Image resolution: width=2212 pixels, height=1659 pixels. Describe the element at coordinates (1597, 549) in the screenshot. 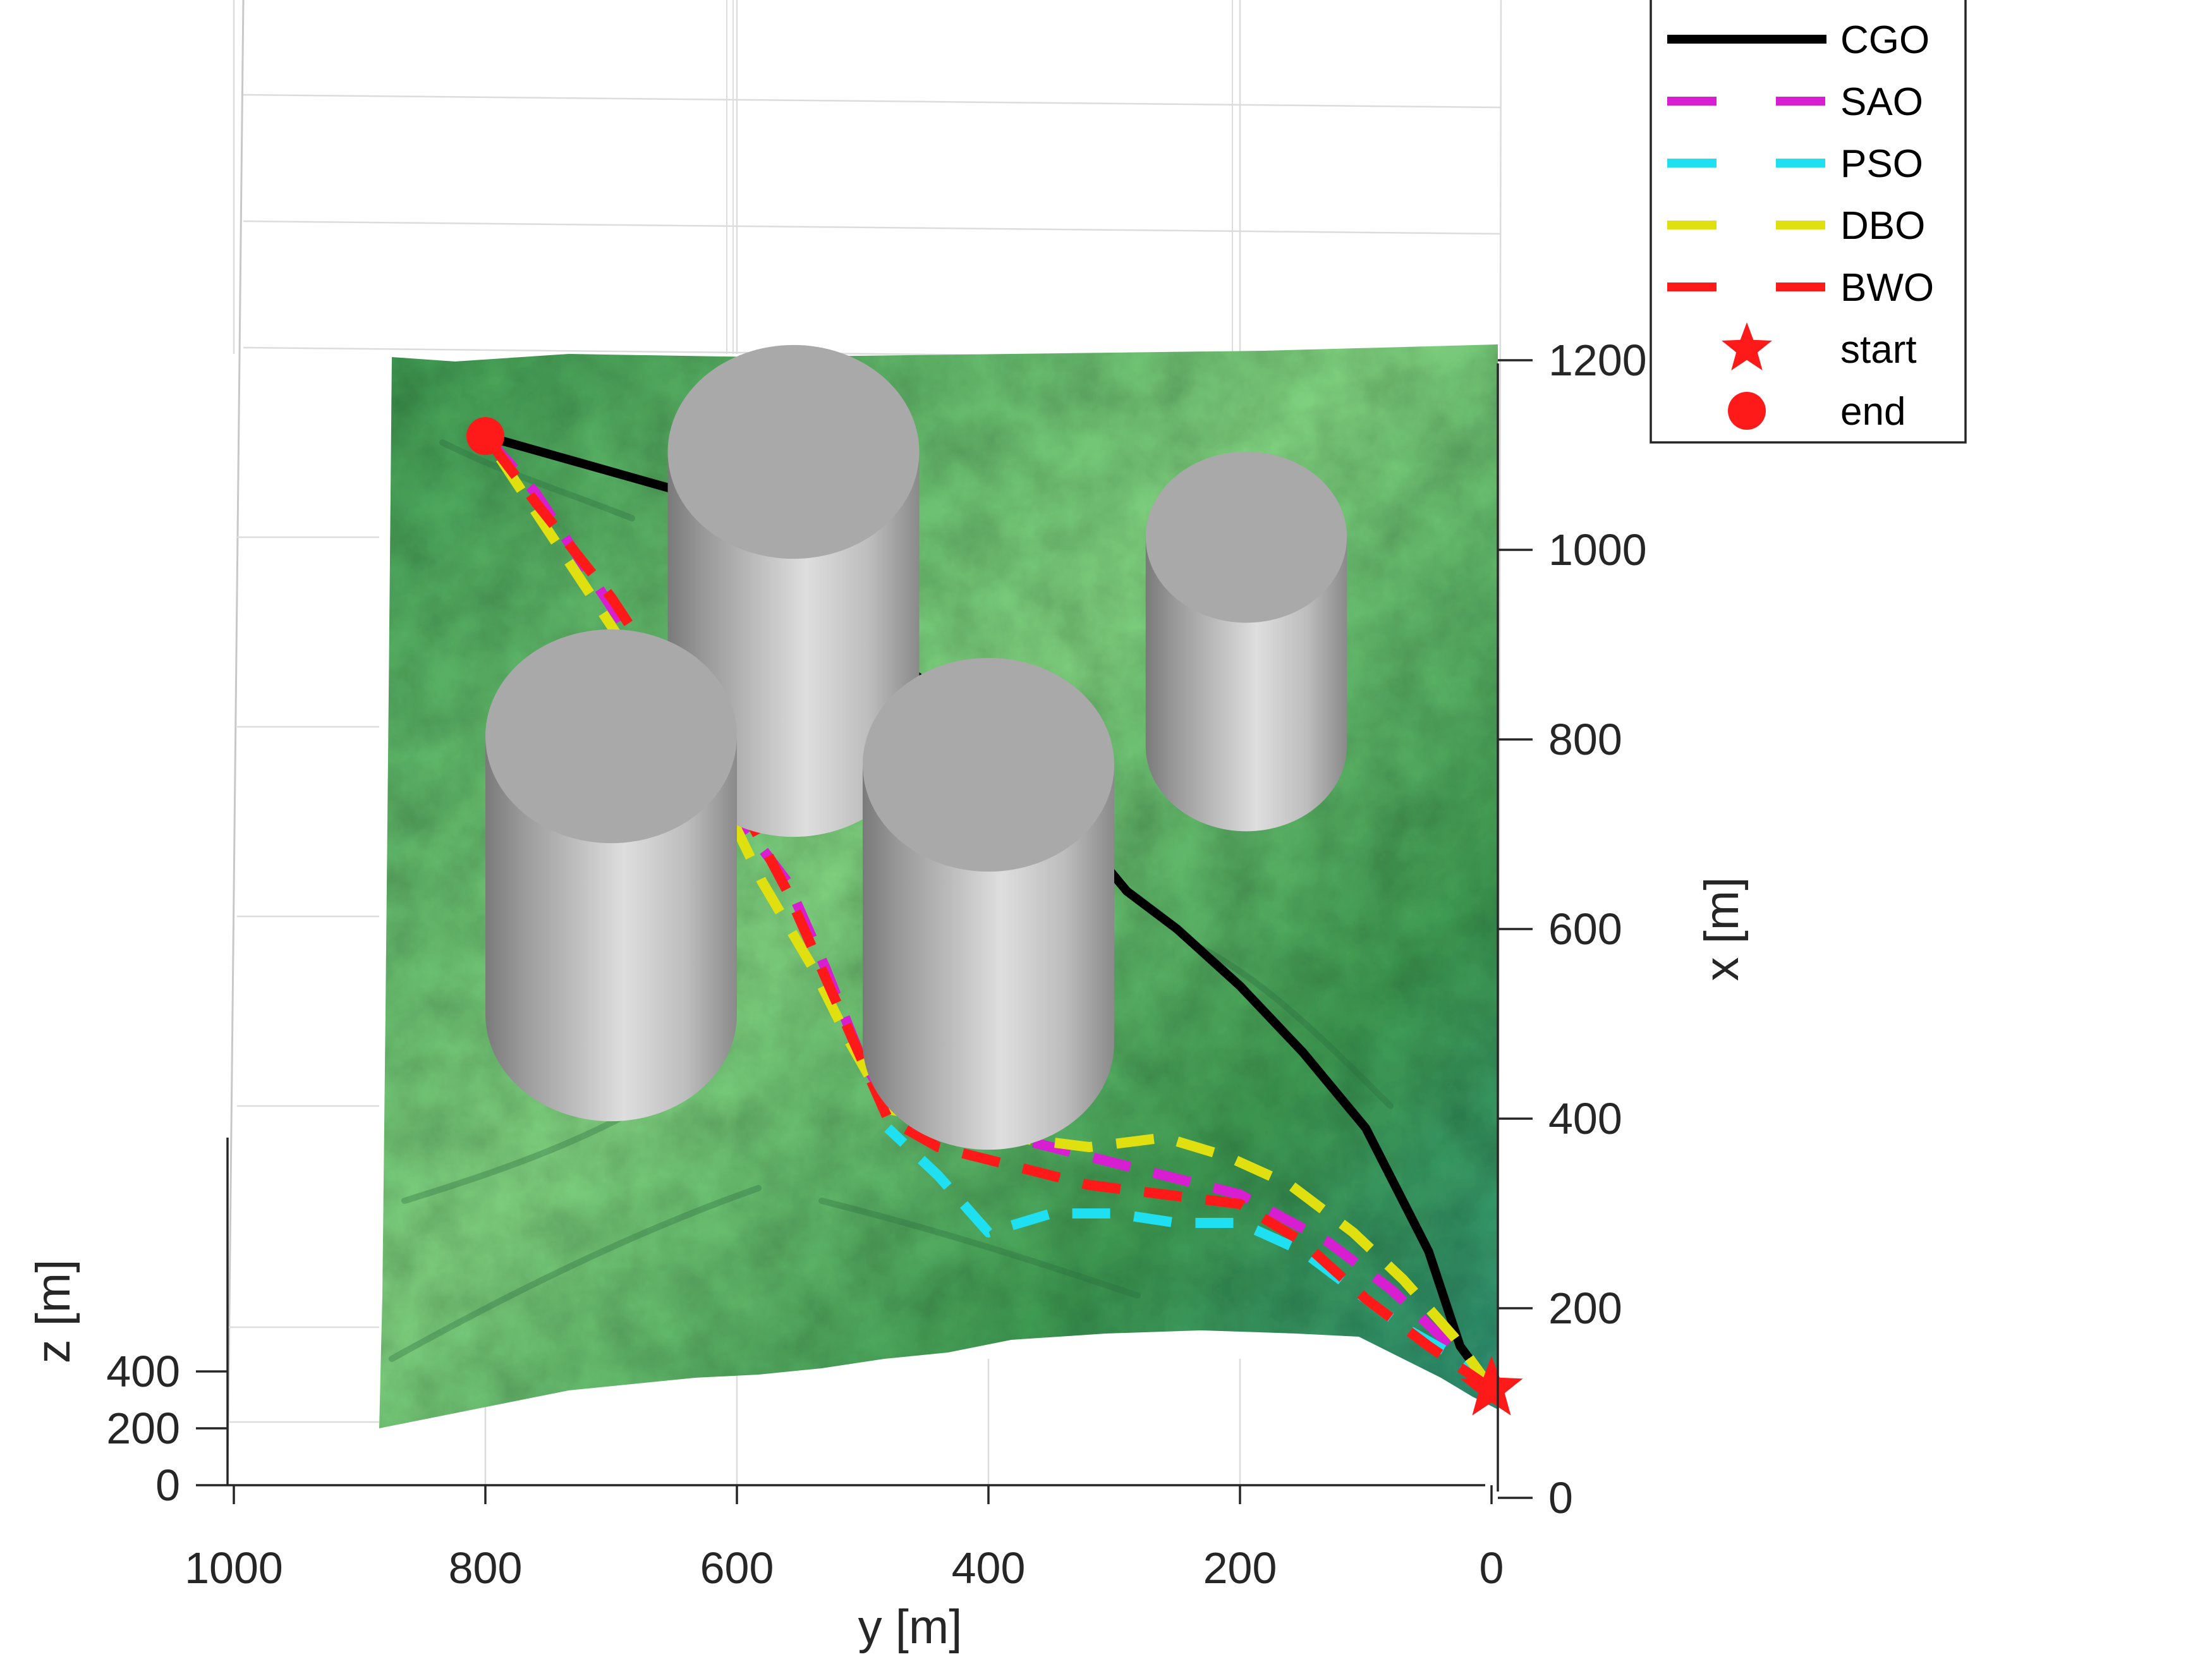

I see `x-tick-label: 1000` at that location.